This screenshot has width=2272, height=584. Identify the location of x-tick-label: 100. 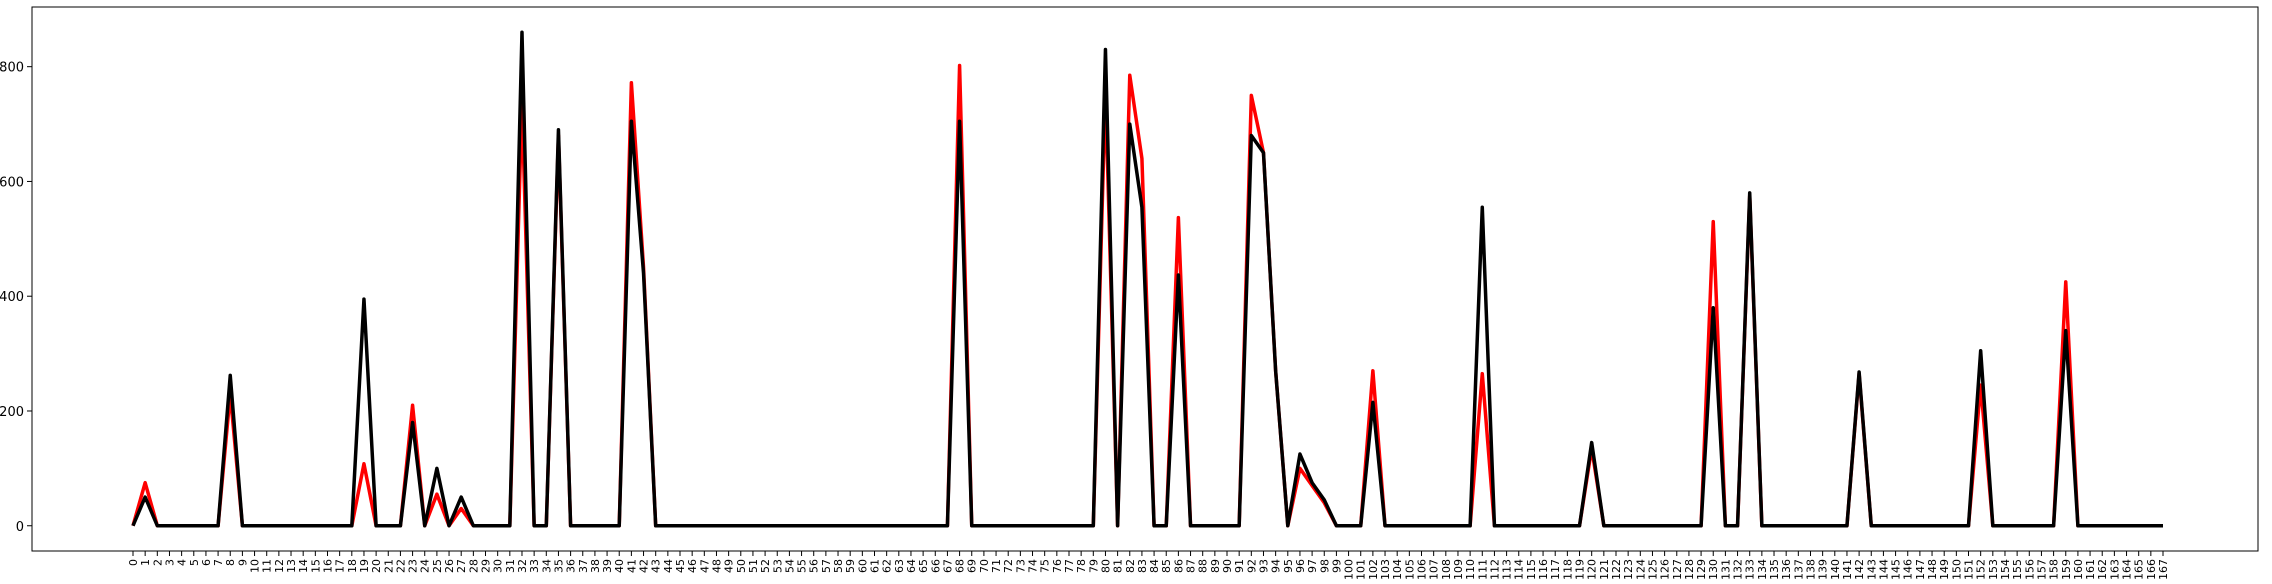
(1349, 569).